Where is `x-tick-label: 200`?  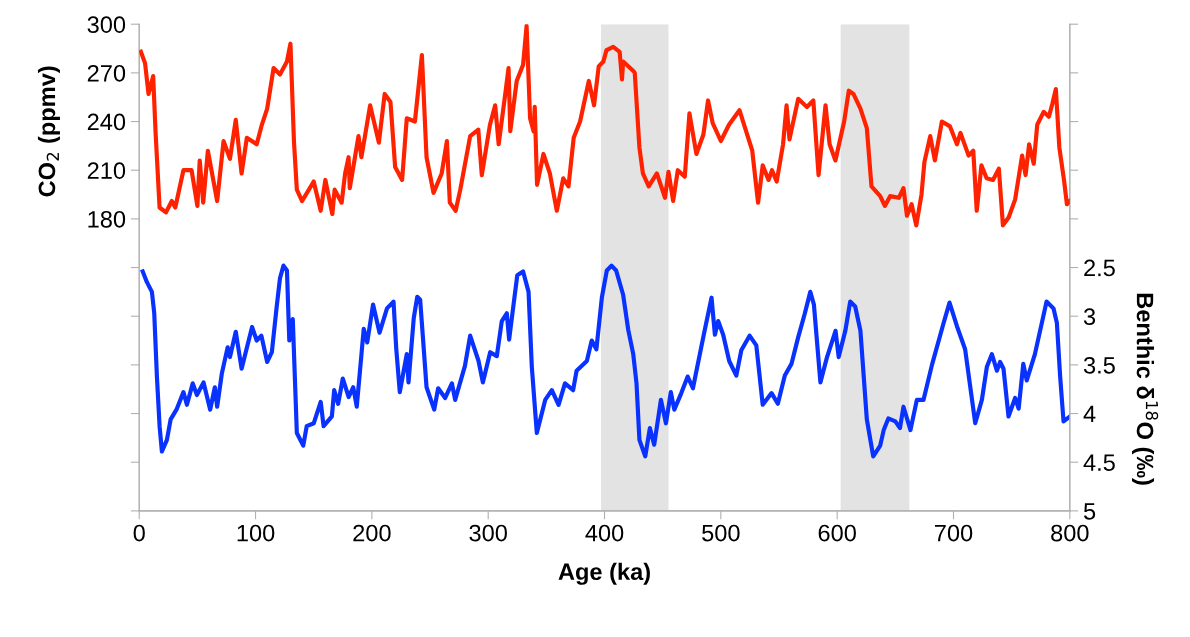 x-tick-label: 200 is located at coordinates (372, 533).